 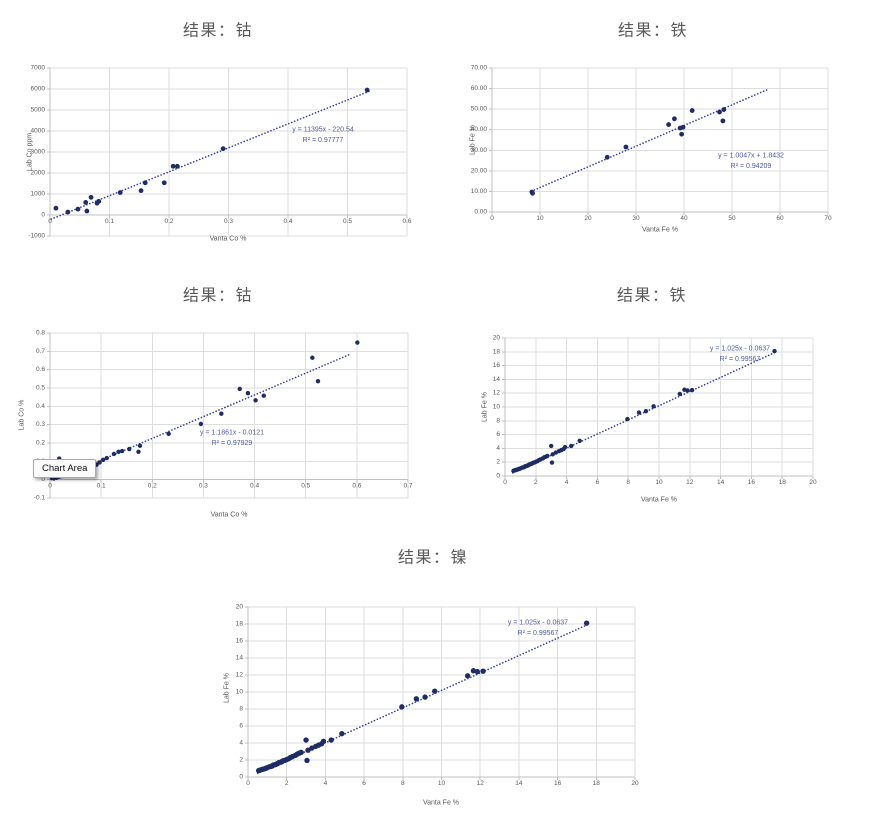 I want to click on y-tick-label: 20, so click(x=240, y=607).